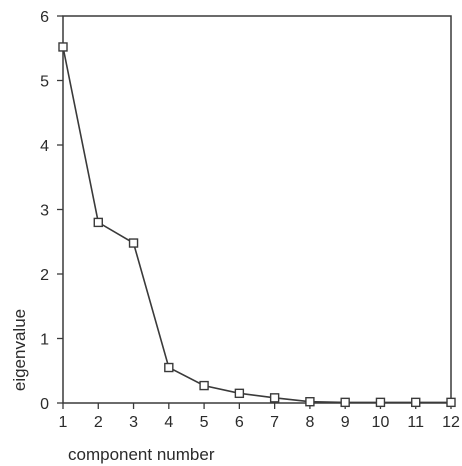 Image resolution: width=462 pixels, height=466 pixels. What do you see at coordinates (415, 422) in the screenshot?
I see `x-tick-label: 11` at bounding box center [415, 422].